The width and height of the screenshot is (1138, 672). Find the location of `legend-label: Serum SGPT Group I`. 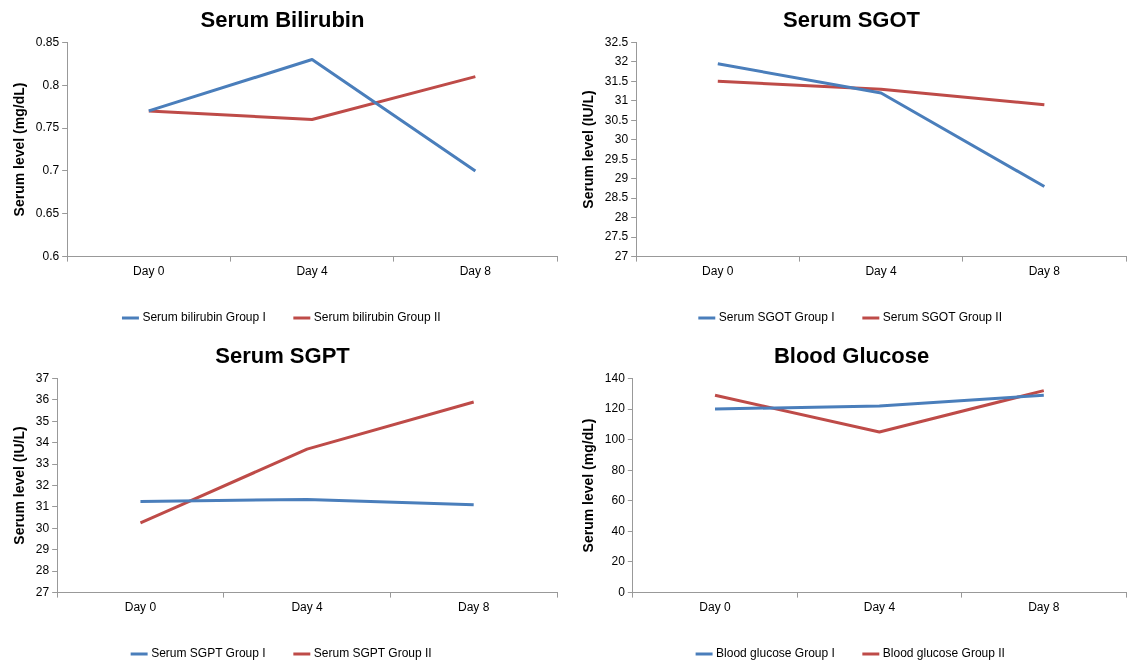

legend-label: Serum SGPT Group I is located at coordinates (208, 653).